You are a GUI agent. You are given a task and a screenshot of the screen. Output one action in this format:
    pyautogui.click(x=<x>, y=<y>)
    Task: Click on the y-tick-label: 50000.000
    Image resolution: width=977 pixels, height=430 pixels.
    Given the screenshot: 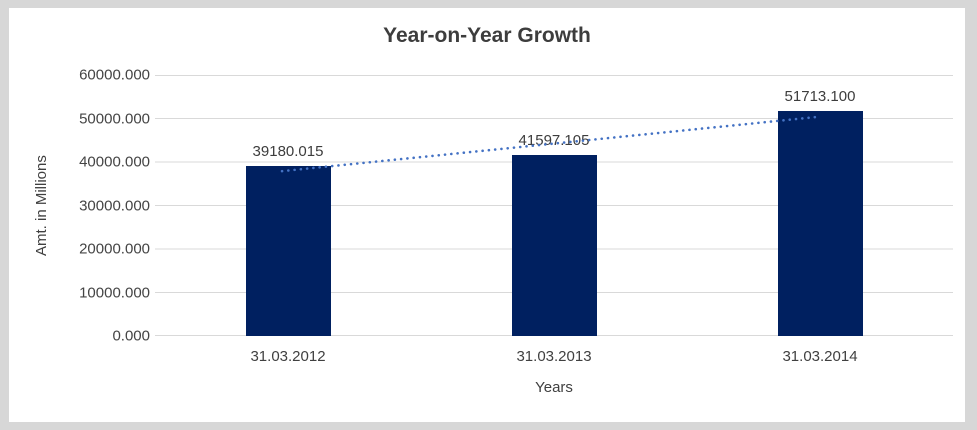 What is the action you would take?
    pyautogui.click(x=114, y=118)
    